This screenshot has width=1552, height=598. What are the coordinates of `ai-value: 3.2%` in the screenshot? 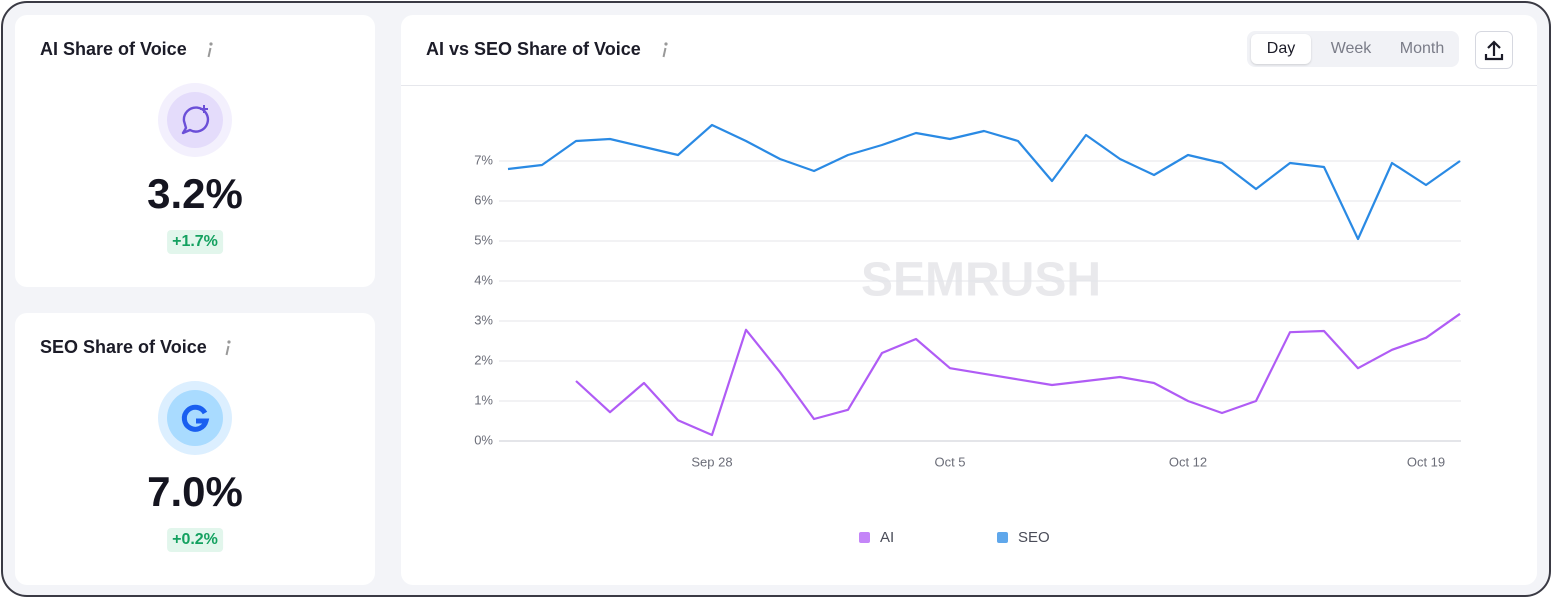 It's located at (195, 193).